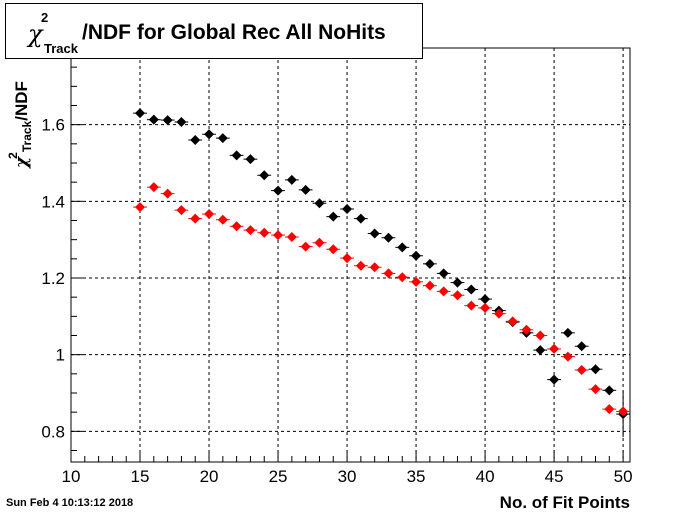 This screenshot has height=514, width=700. What do you see at coordinates (45, 17) in the screenshot?
I see `title-superscript: 2` at bounding box center [45, 17].